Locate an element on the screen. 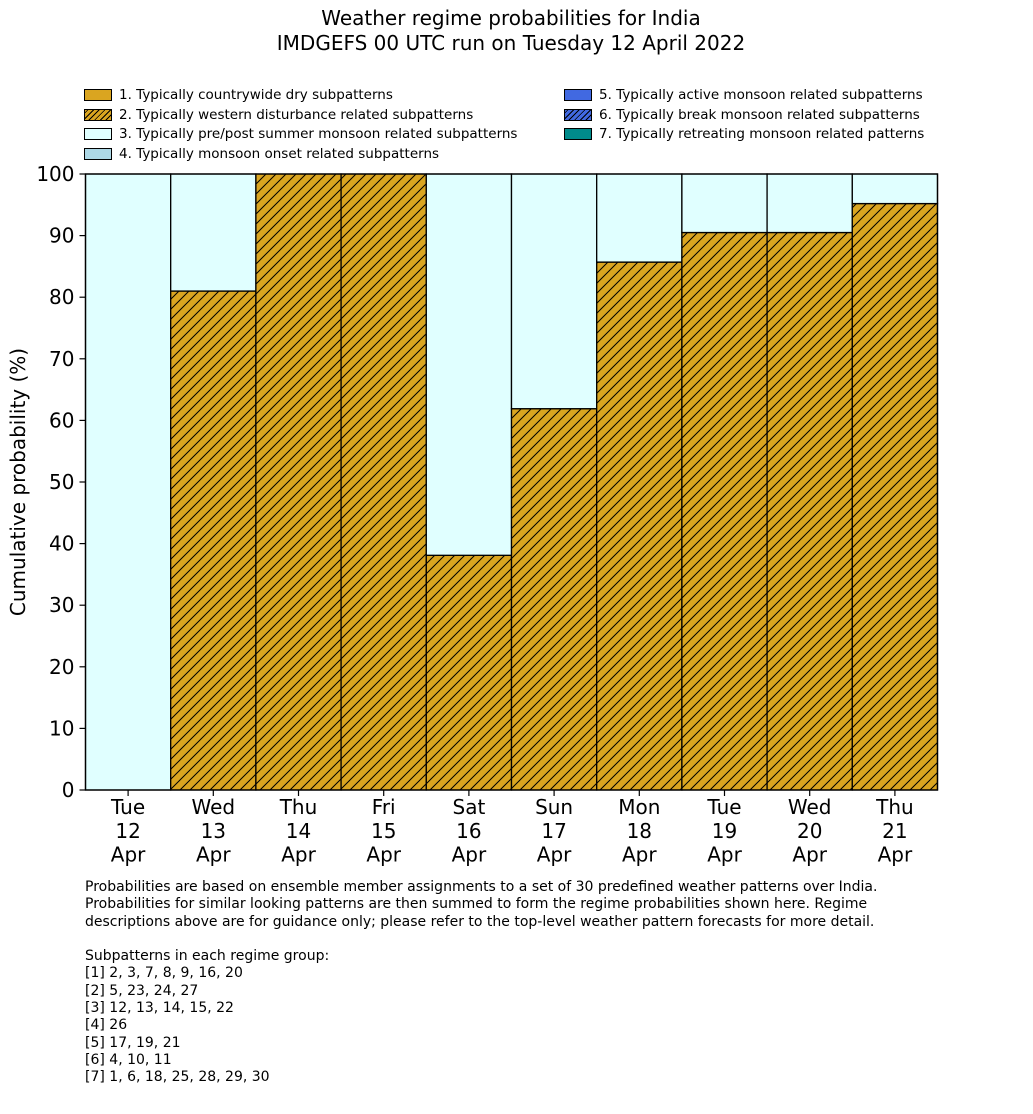  y-tick-label-90: 90 is located at coordinates (61, 236).